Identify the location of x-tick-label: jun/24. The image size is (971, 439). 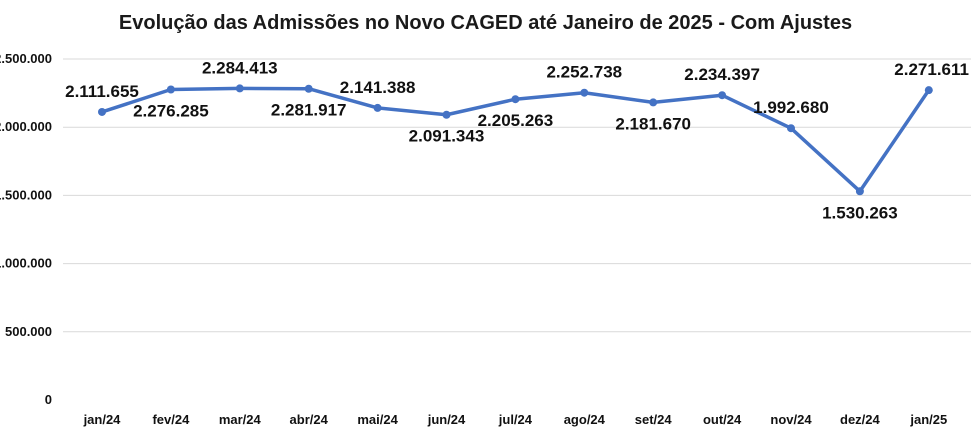
(446, 419).